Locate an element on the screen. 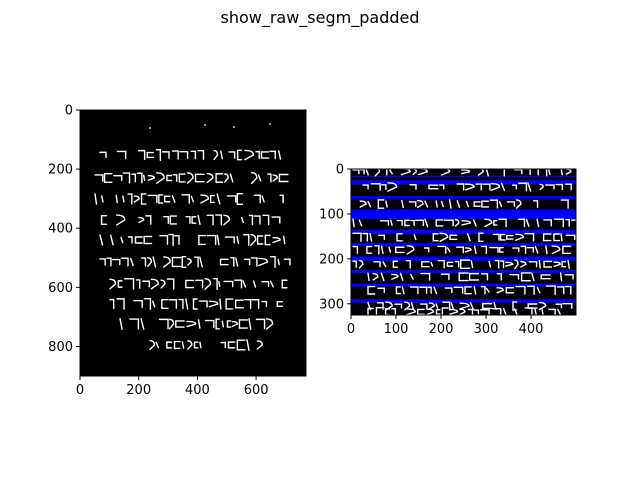  segmented-panel: 0 100 200 300 400 0 100 200 300 is located at coordinates (449, 250).